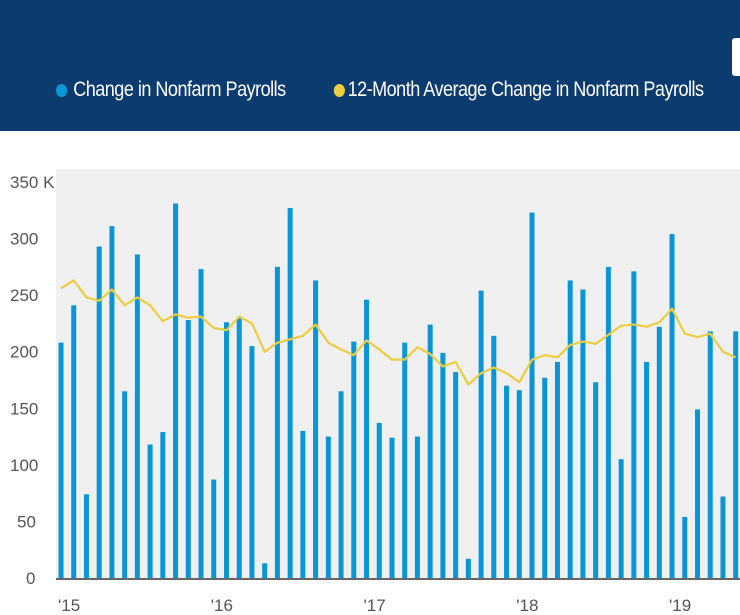 Image resolution: width=740 pixels, height=615 pixels. I want to click on legend-item-payrolls: Change in Nonfarm Payrolls, so click(171, 90).